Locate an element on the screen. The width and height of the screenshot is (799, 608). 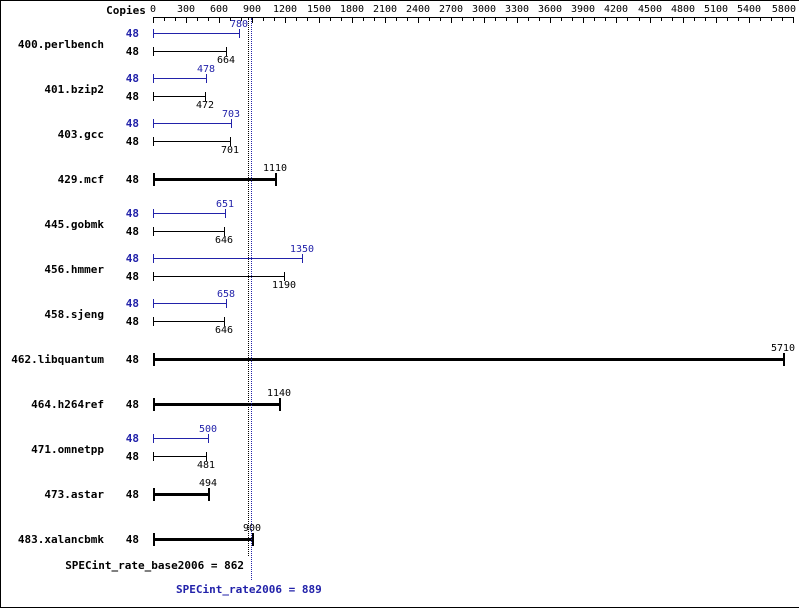
x-axis-tick-label: 3300 is located at coordinates (517, 9).